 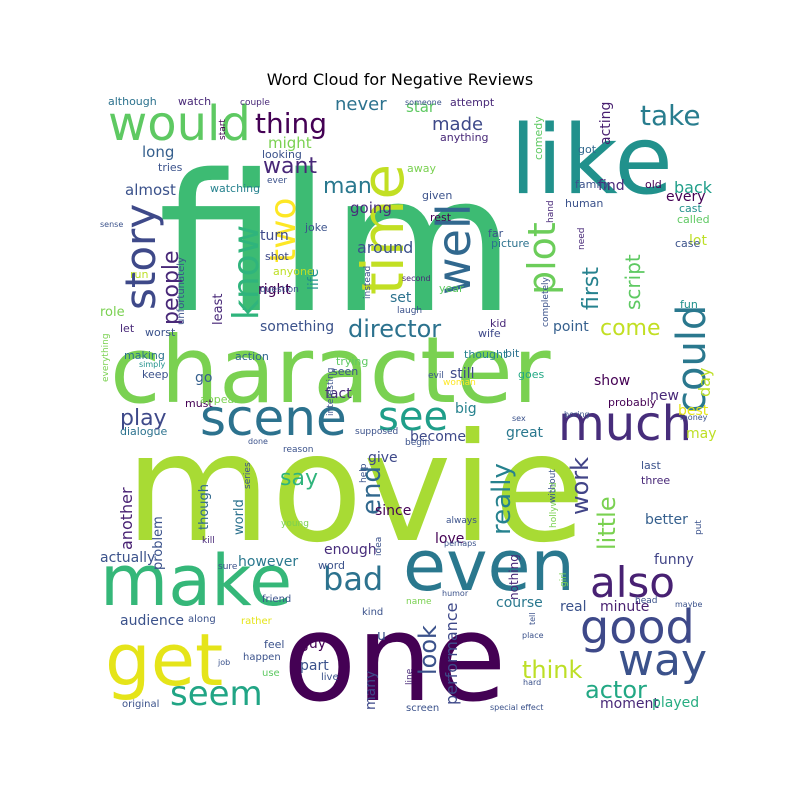 I want to click on word-get: get, so click(x=164, y=660).